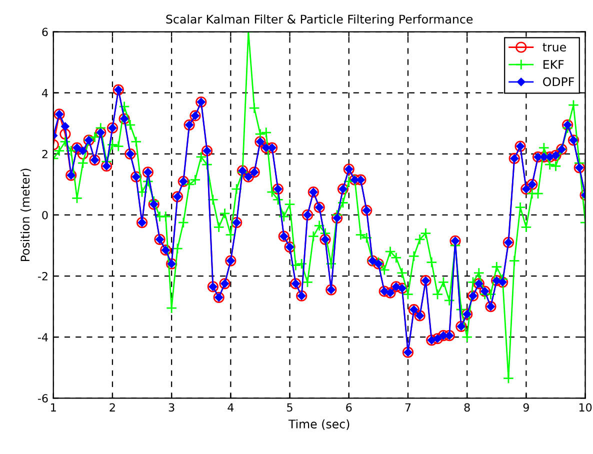 The width and height of the screenshot is (593, 454). What do you see at coordinates (45, 154) in the screenshot?
I see `y-tick-label: 2` at bounding box center [45, 154].